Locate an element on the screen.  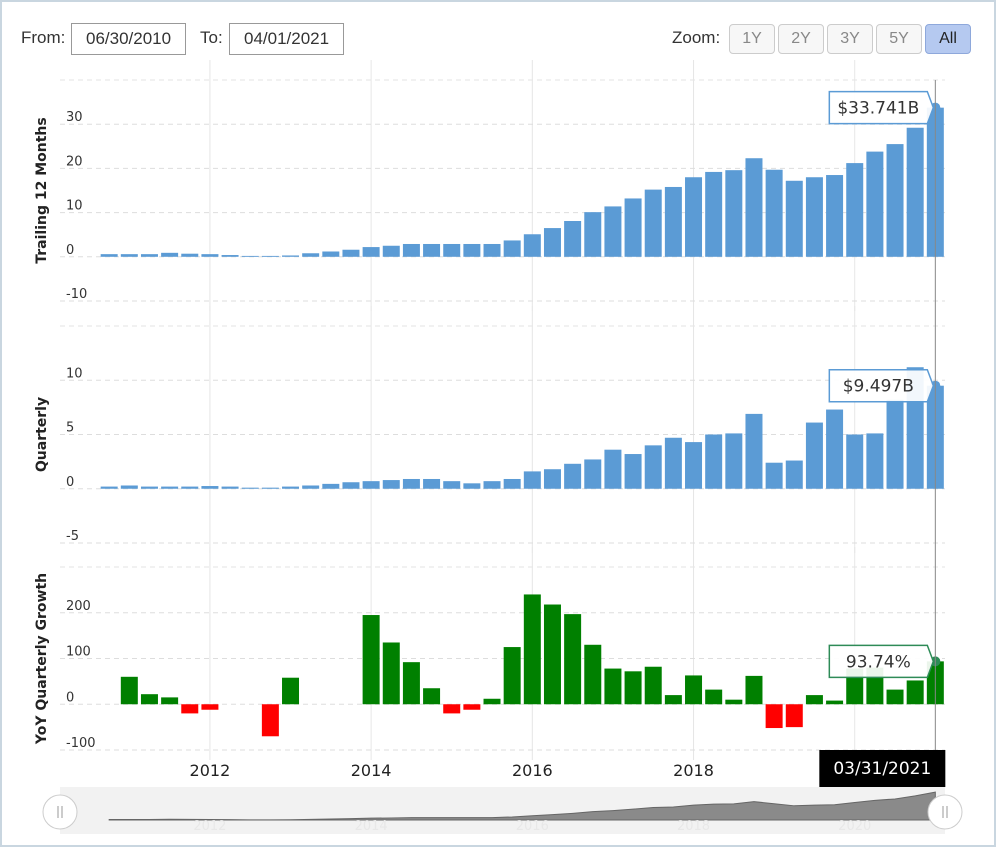
navigator-tick-label: 2016 is located at coordinates (532, 826).